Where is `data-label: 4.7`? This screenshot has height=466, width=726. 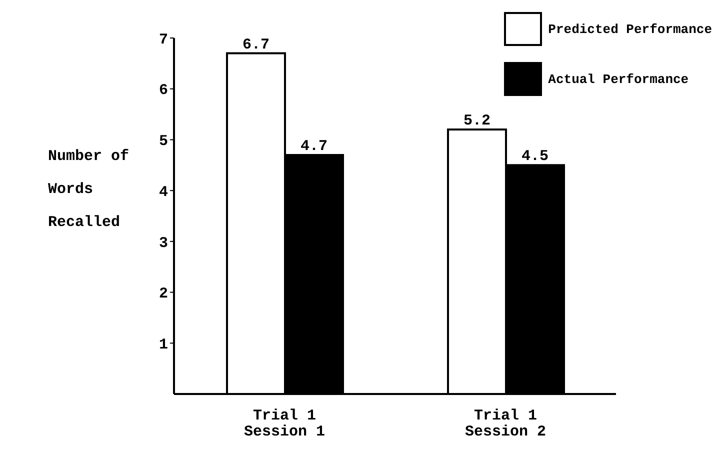 data-label: 4.7 is located at coordinates (314, 146).